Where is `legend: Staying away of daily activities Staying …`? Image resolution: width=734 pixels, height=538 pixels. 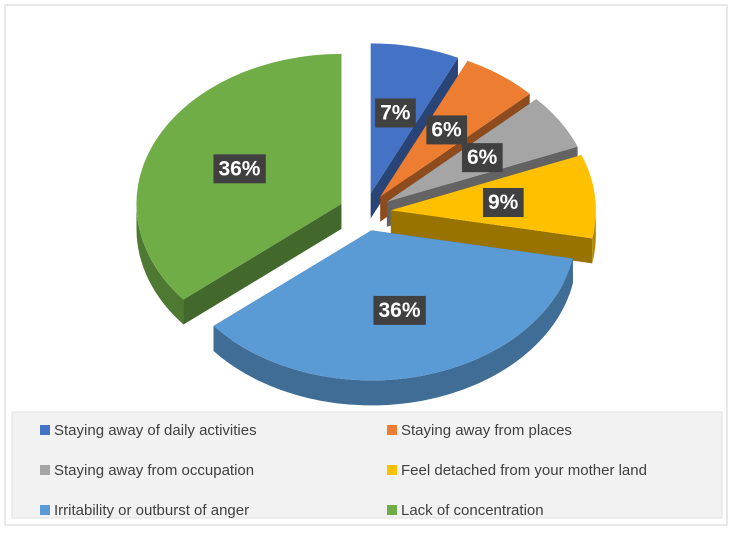 legend: Staying away of daily activities Staying … is located at coordinates (343, 470).